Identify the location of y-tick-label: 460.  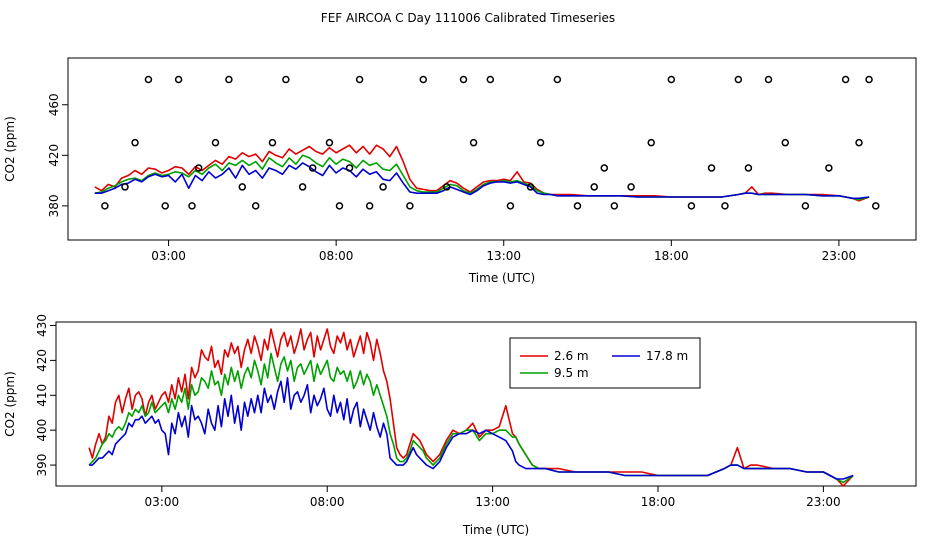
(54, 104).